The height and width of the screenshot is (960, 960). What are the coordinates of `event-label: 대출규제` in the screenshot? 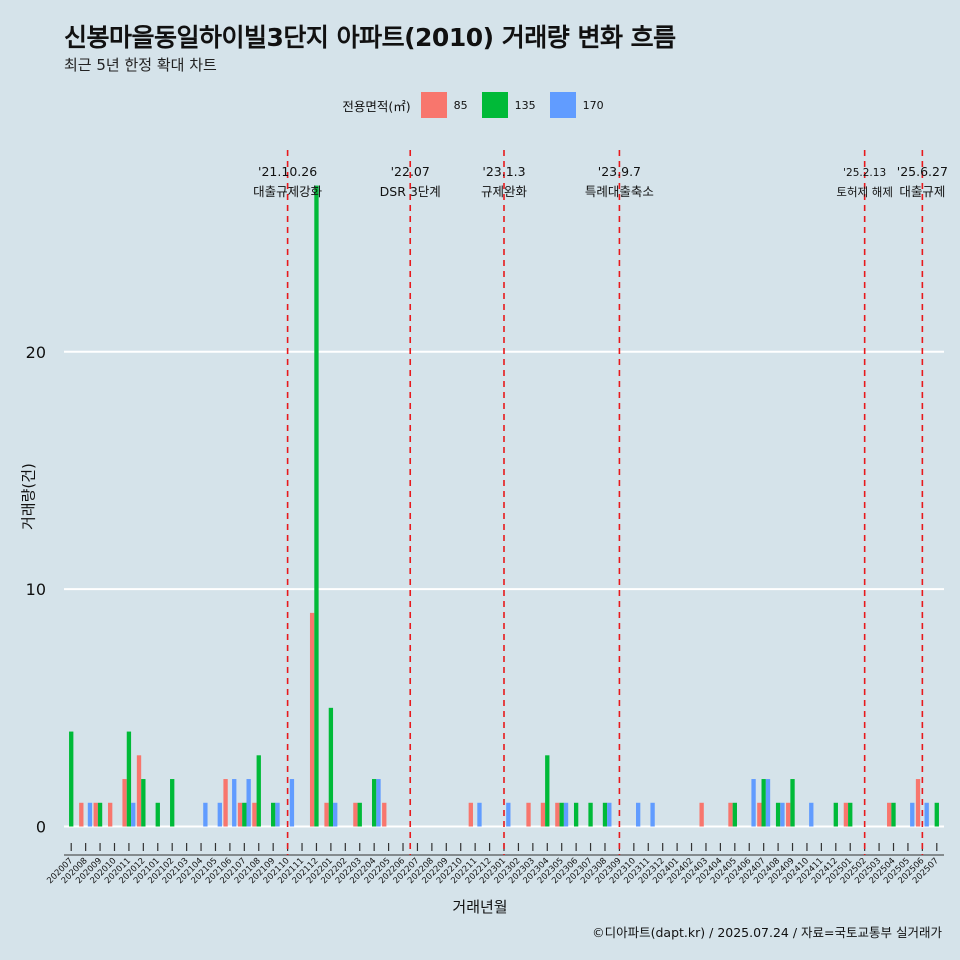 It's located at (922, 191).